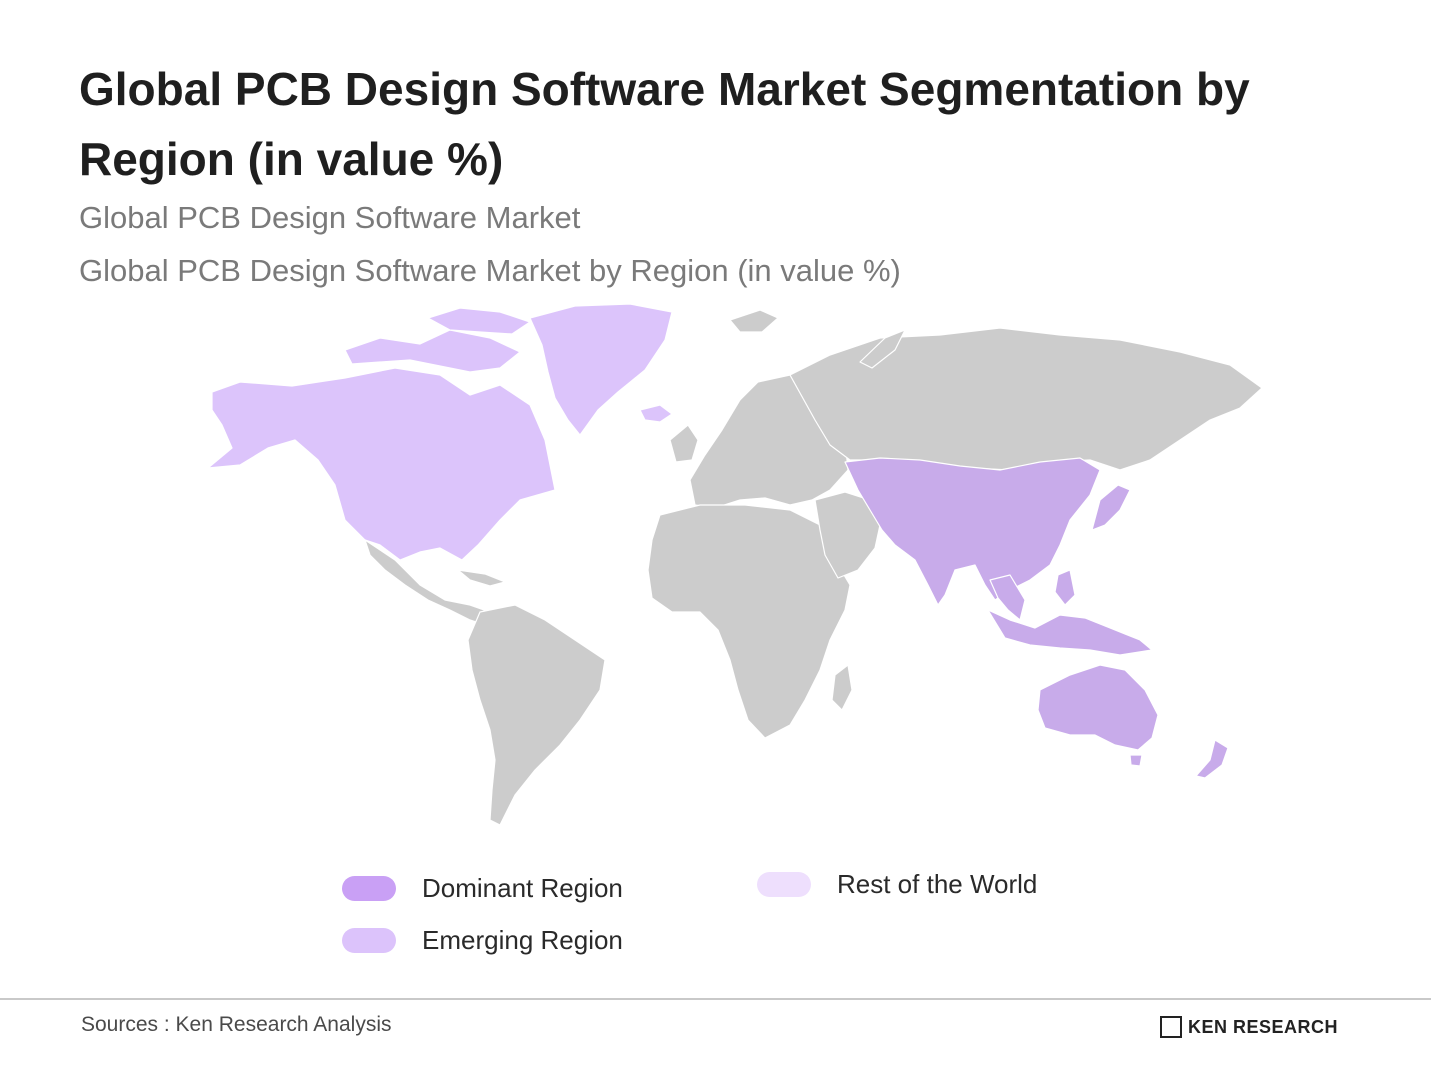 This screenshot has height=1073, width=1431. What do you see at coordinates (479, 321) in the screenshot?
I see `region-arctic-islands` at bounding box center [479, 321].